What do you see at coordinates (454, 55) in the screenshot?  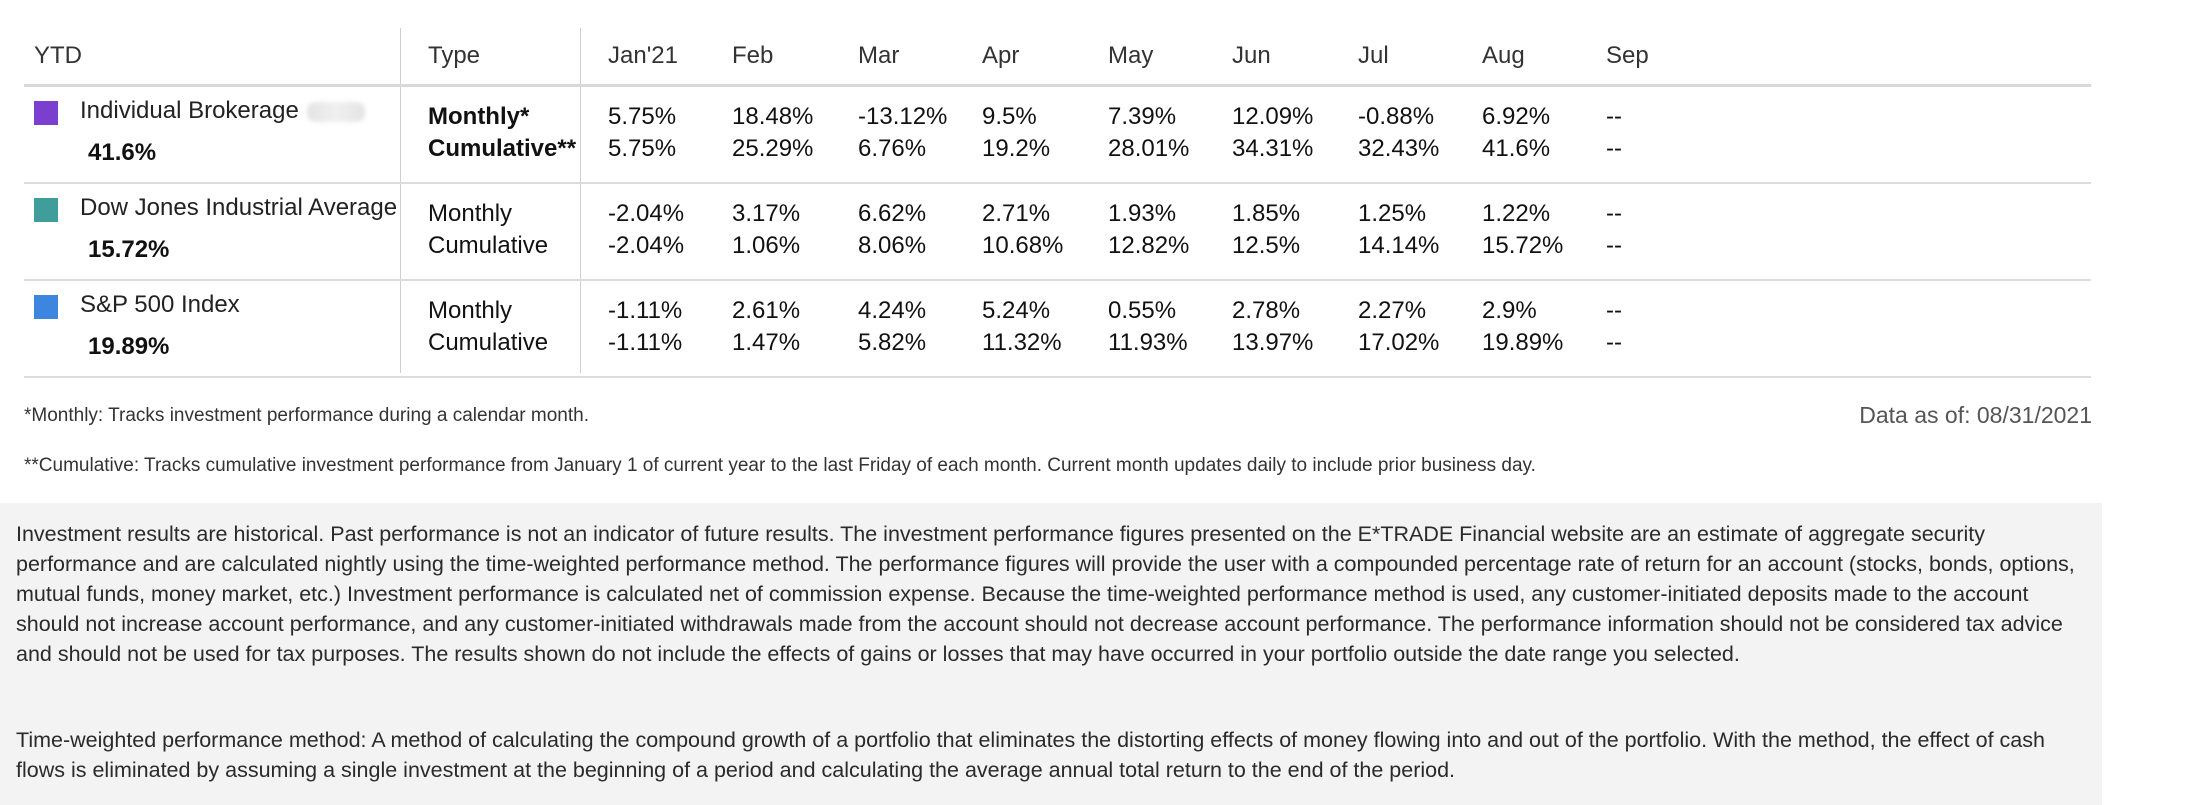 I see `header-type: Type` at bounding box center [454, 55].